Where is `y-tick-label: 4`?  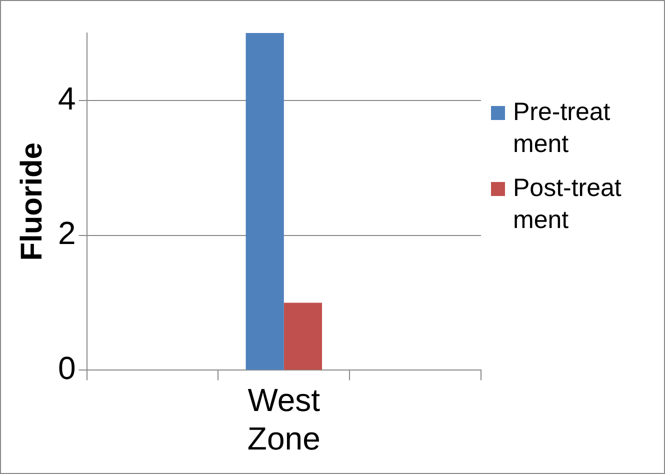 y-tick-label: 4 is located at coordinates (67, 98).